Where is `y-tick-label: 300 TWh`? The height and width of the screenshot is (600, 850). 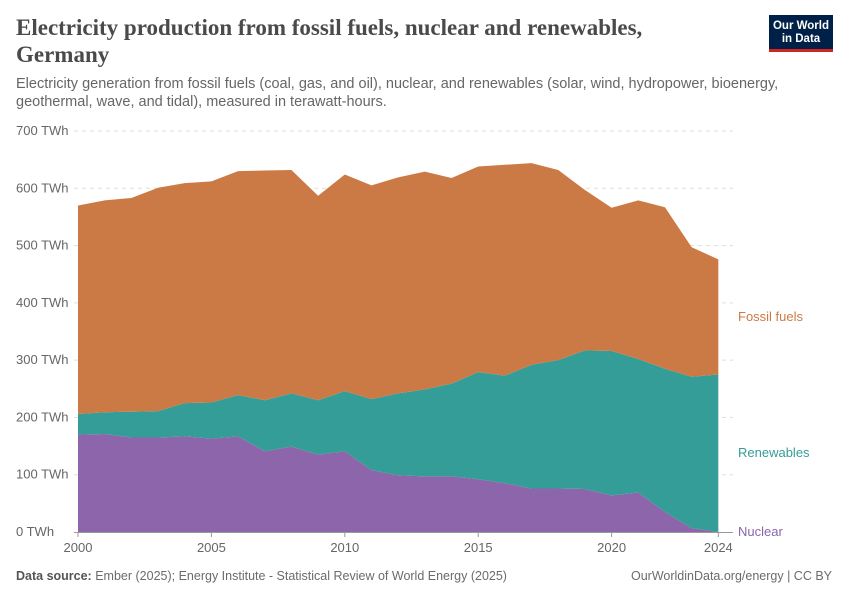 y-tick-label: 300 TWh is located at coordinates (42, 359).